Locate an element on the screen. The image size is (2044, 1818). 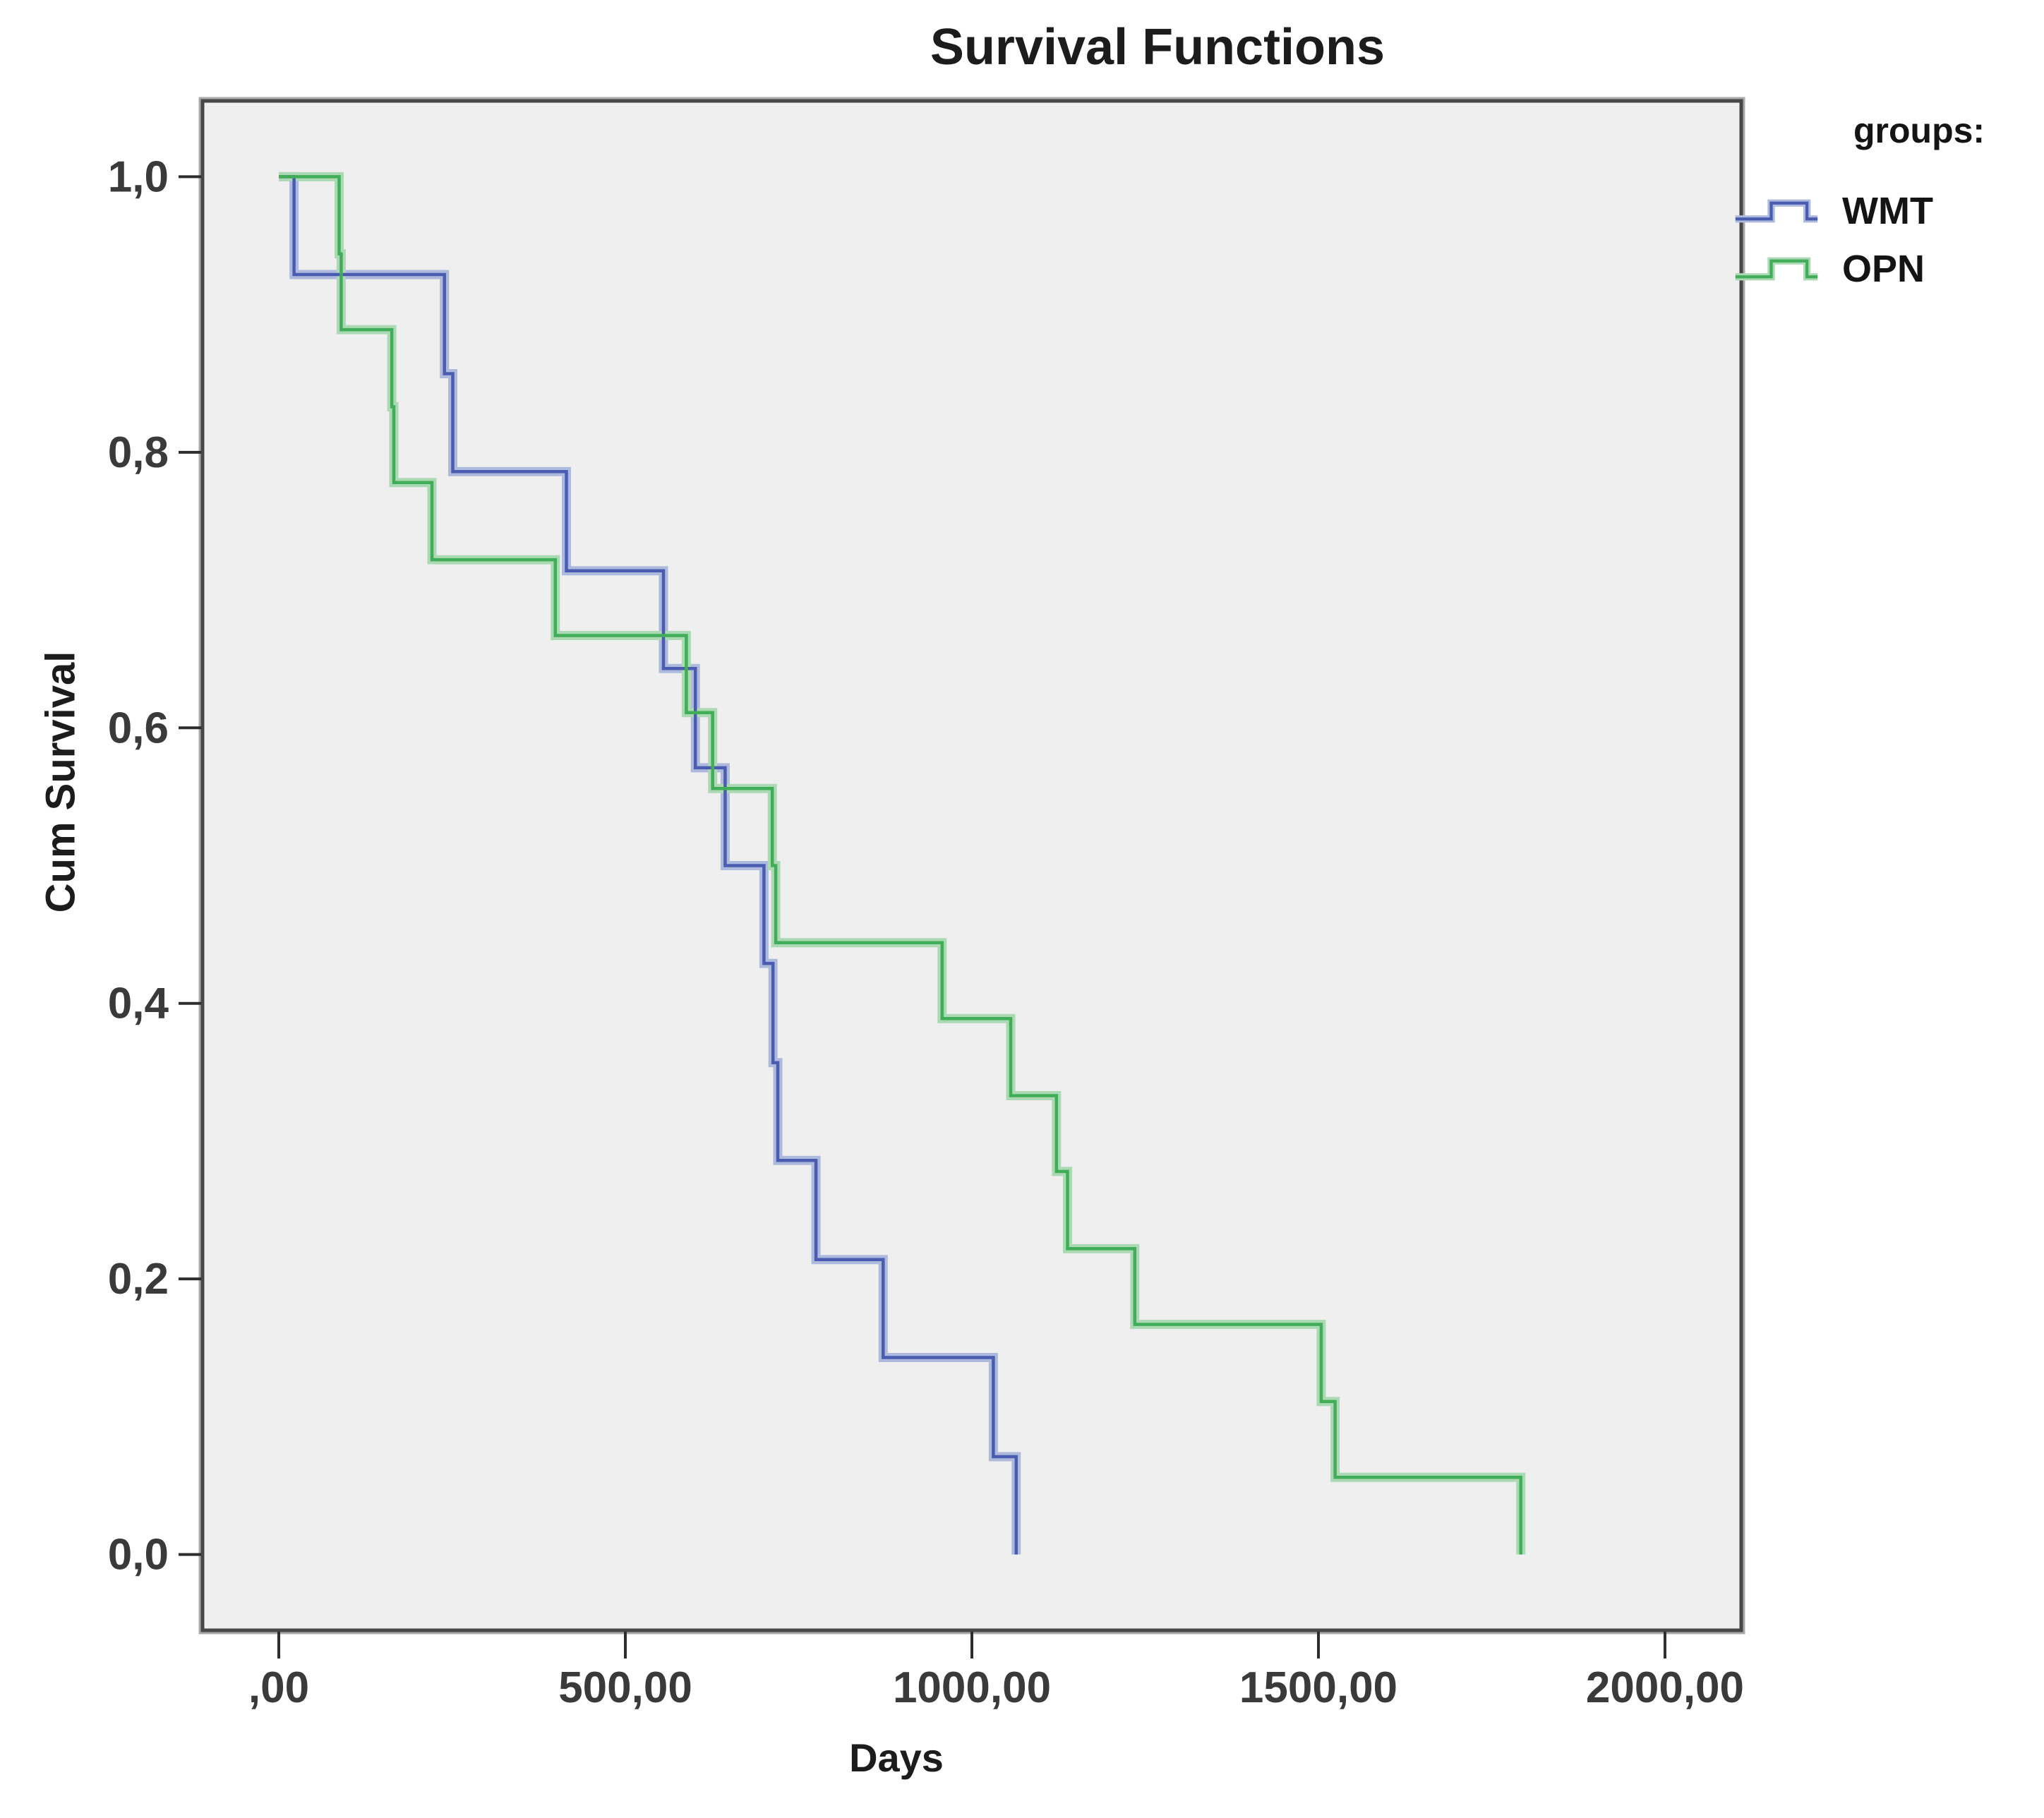
legend: groups: WMT OPN is located at coordinates (1888, 200).